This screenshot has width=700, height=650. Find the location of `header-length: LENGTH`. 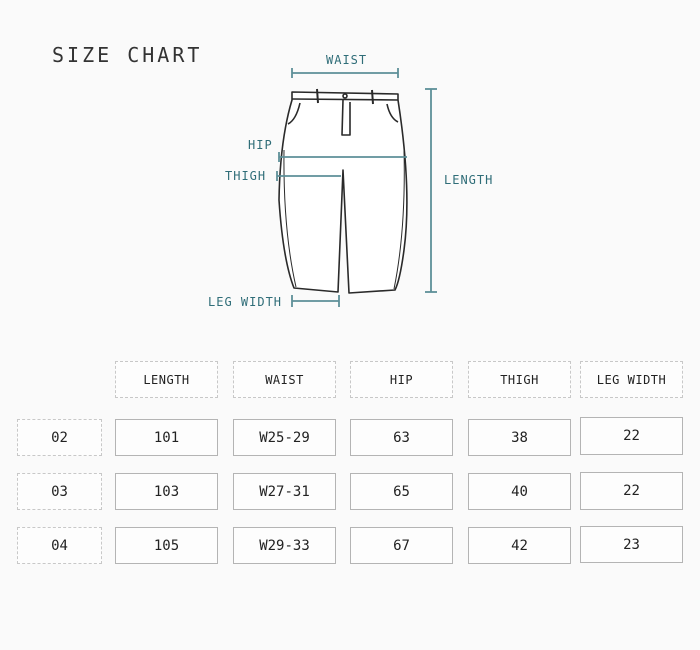

header-length: LENGTH is located at coordinates (166, 379).